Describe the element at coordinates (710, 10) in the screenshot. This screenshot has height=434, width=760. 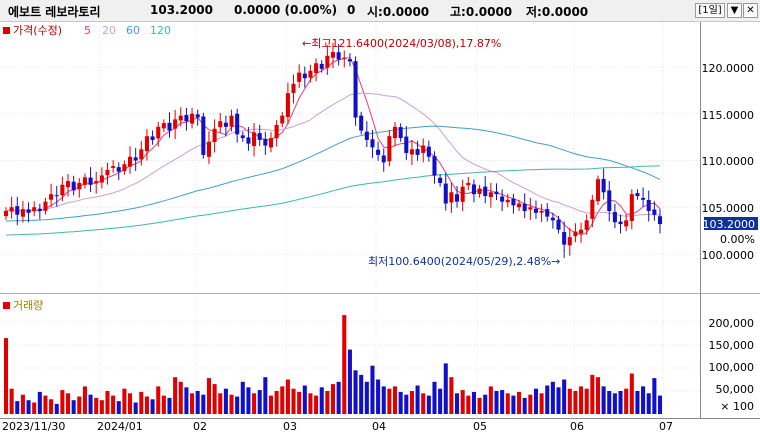
I see `period-button: [1일]` at that location.